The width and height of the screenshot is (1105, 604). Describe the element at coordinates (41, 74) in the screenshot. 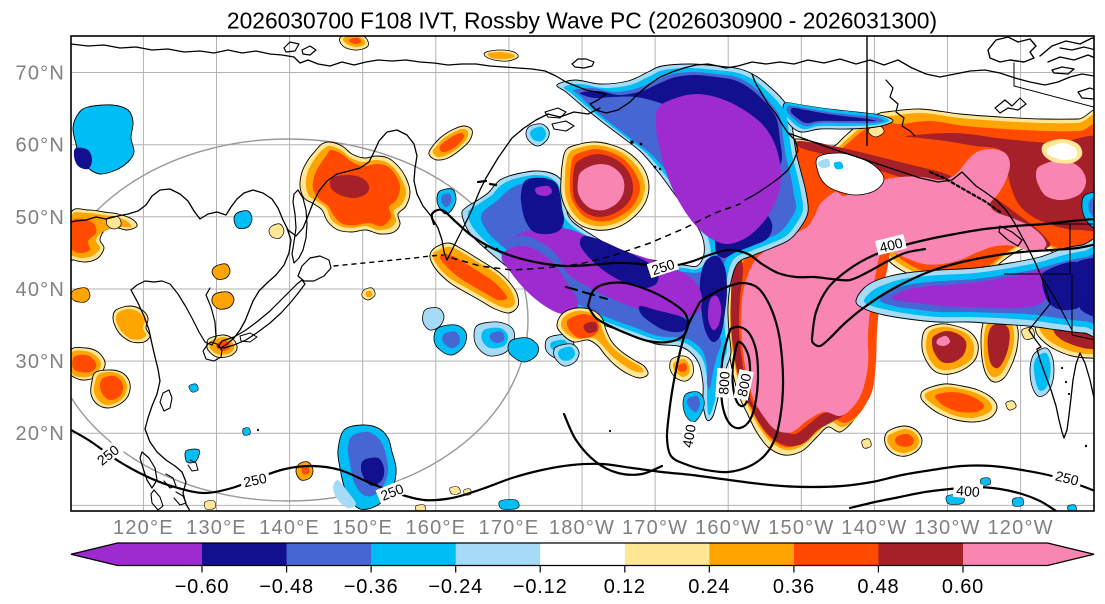

I see `svg-text: 70°N` at that location.